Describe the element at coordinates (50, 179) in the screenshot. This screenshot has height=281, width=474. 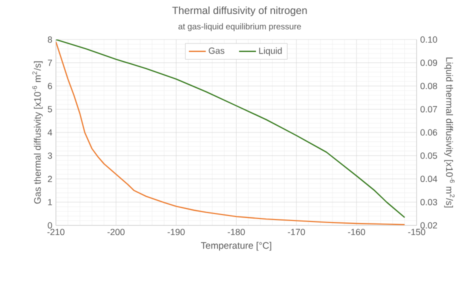
I see `y-tick-label: 2` at that location.